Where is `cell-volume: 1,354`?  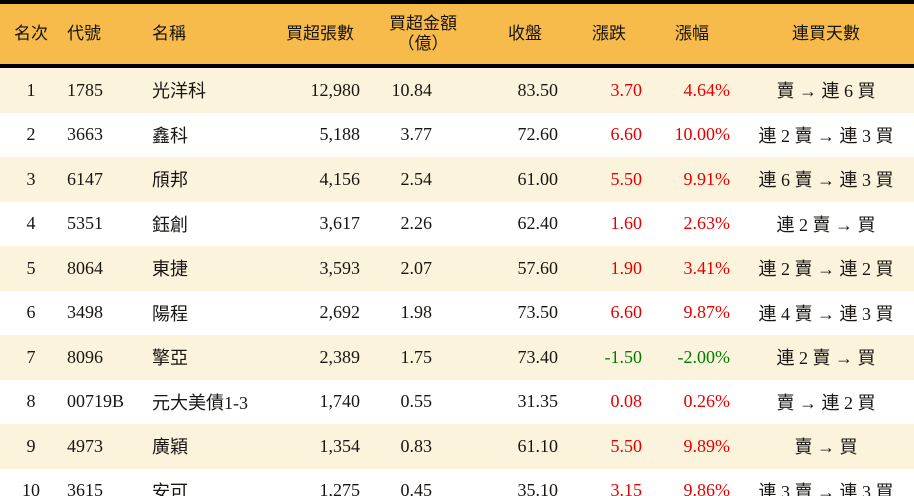
cell-volume: 1,354 is located at coordinates (340, 445).